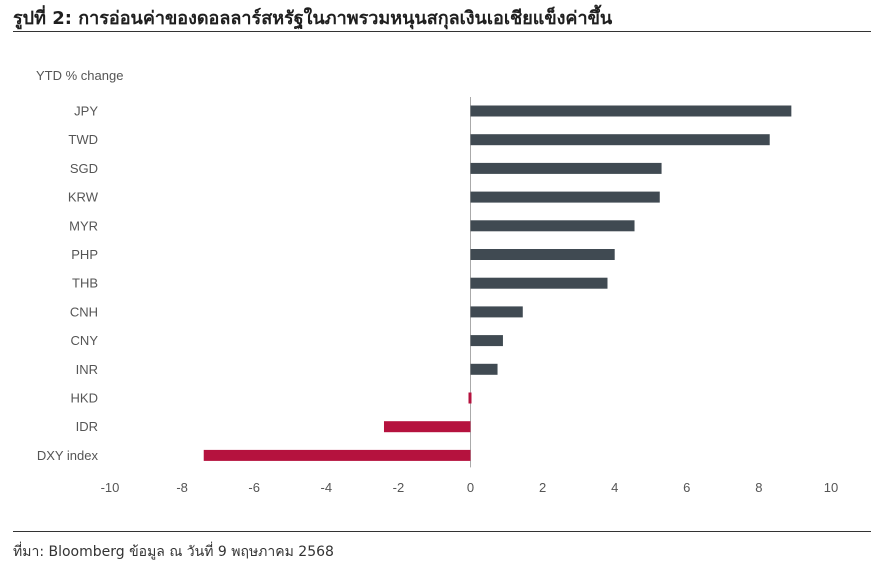 This screenshot has width=892, height=565. I want to click on bar-dxy-index, so click(337, 455).